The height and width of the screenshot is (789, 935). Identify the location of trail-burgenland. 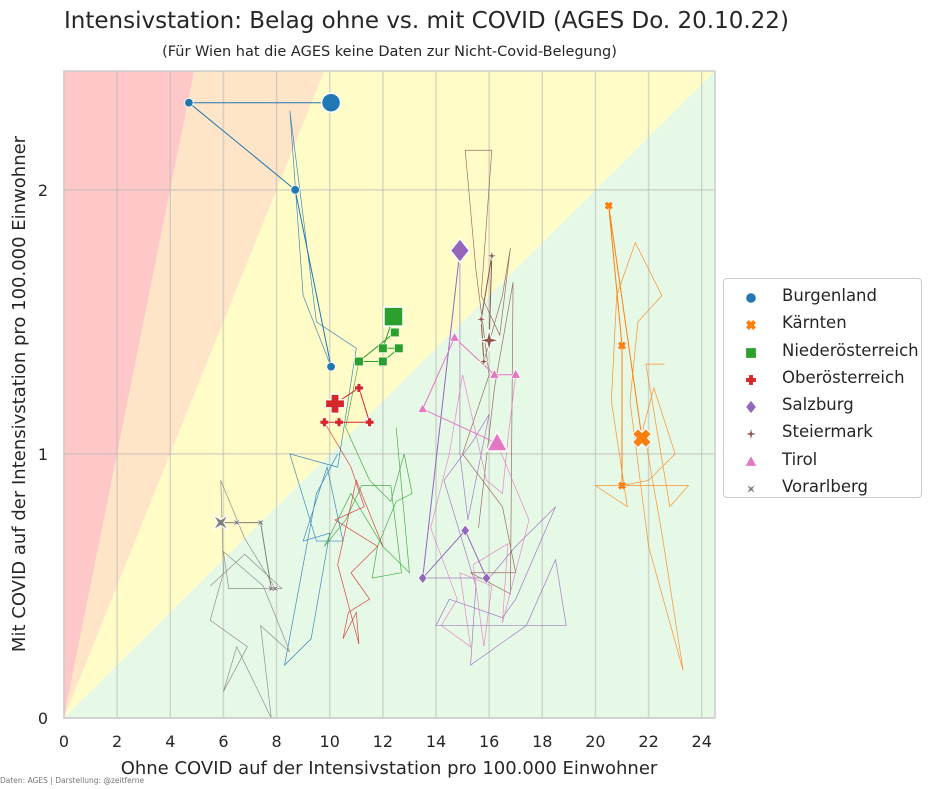
(320, 388).